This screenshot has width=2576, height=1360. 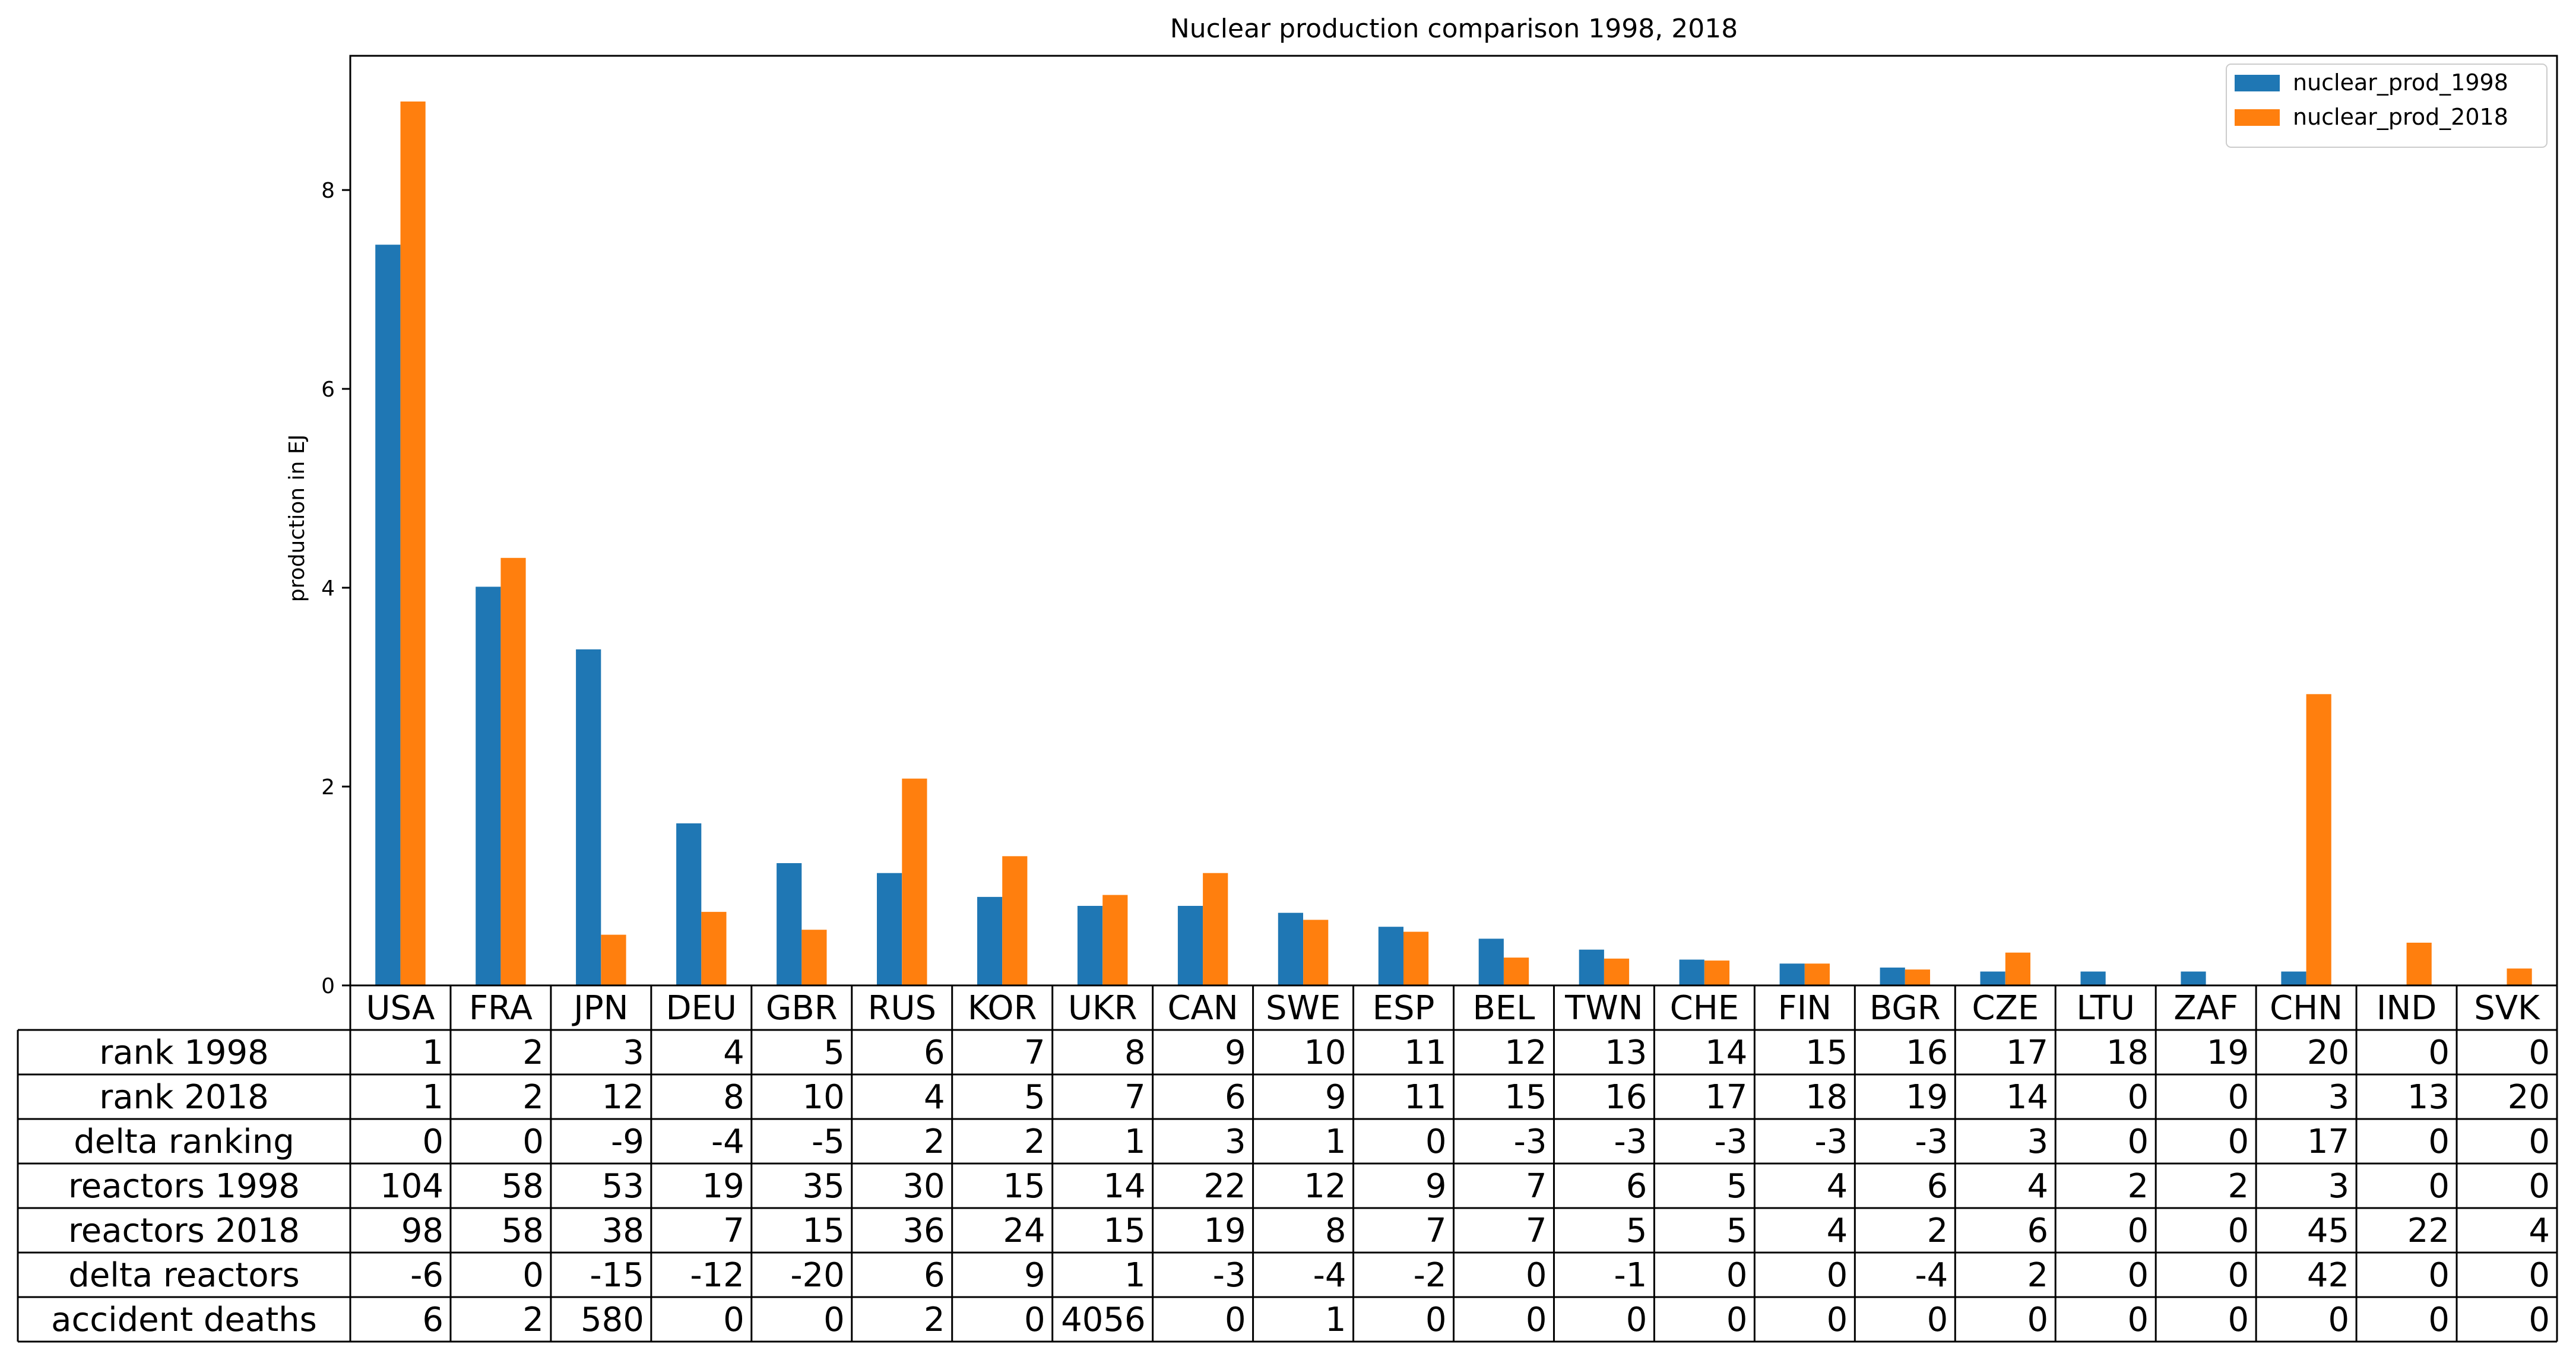 I want to click on table-cell: -2, so click(x=1431, y=1275).